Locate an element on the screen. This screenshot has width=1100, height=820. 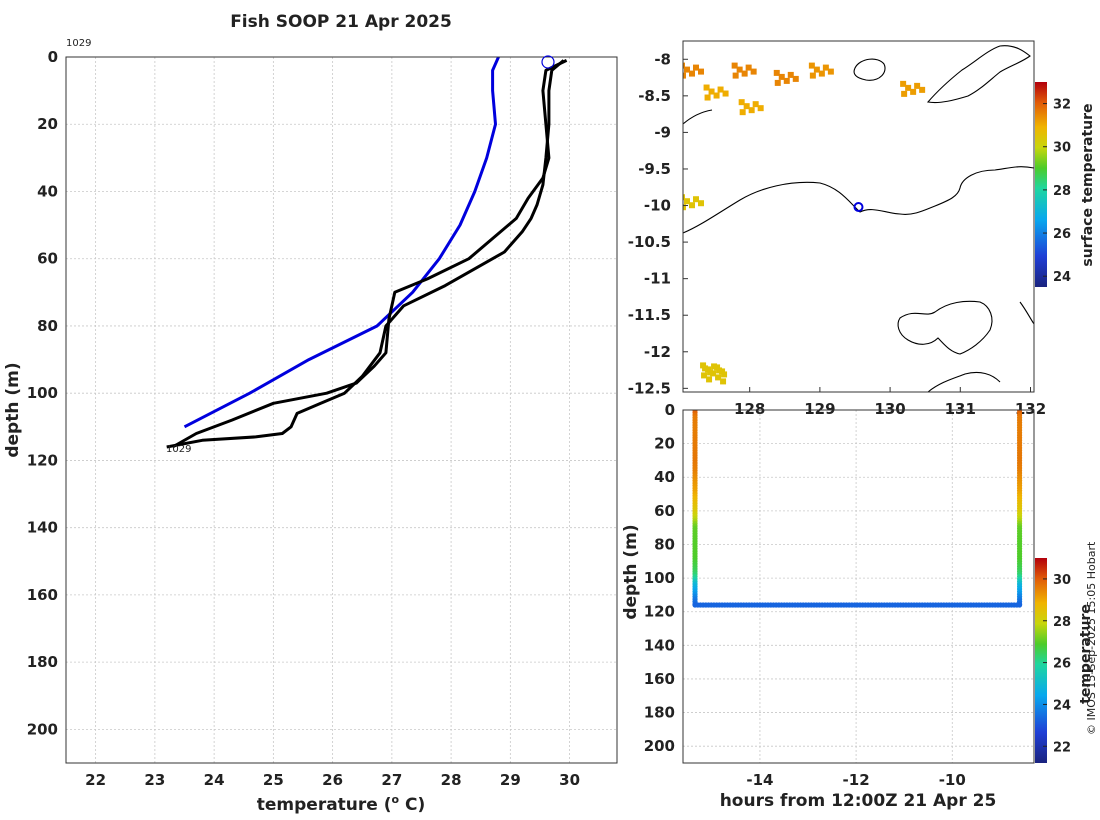
y-tick-label: 200 is located at coordinates (42, 729).